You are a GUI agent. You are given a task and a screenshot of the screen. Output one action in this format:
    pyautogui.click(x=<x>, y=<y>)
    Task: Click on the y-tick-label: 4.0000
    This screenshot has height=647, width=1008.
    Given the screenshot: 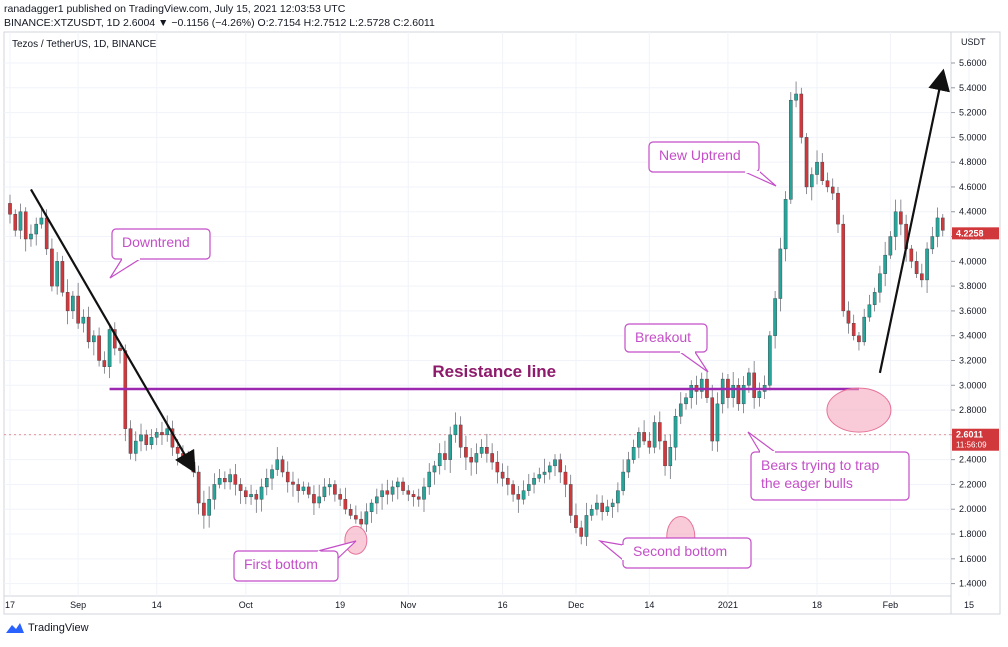 What is the action you would take?
    pyautogui.click(x=973, y=261)
    